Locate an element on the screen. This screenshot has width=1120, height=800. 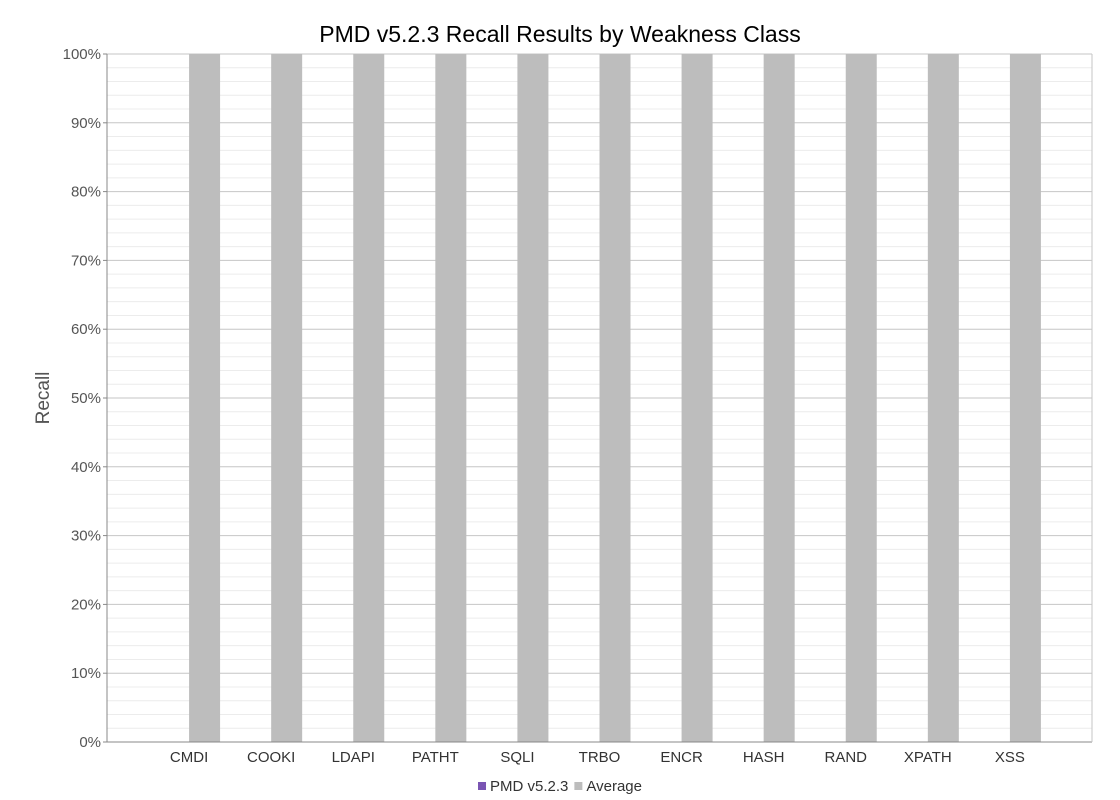
bar-average-cmdi is located at coordinates (205, 398).